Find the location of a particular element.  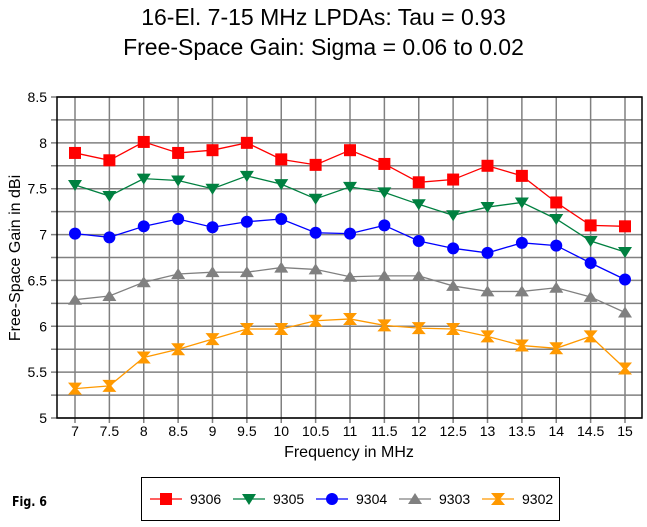

x-tick-label: 10 is located at coordinates (281, 431).